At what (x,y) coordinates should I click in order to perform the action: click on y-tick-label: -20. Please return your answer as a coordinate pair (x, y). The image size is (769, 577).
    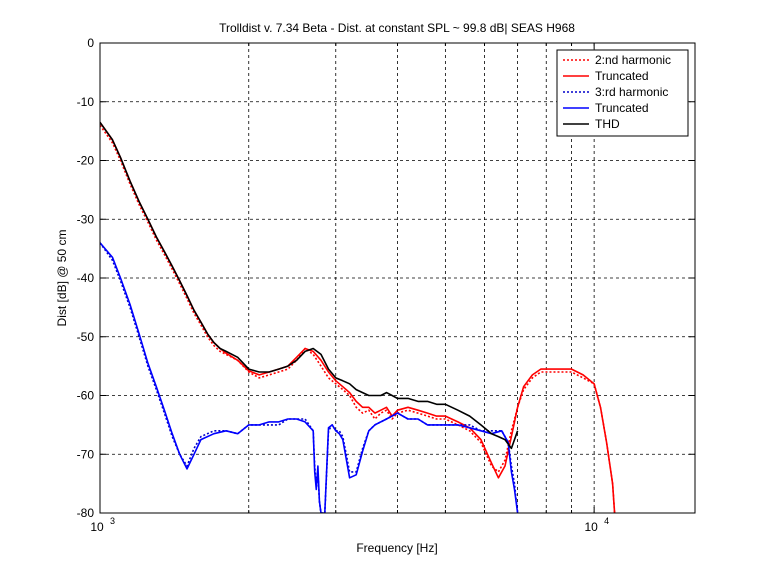
    Looking at the image, I should click on (86, 161).